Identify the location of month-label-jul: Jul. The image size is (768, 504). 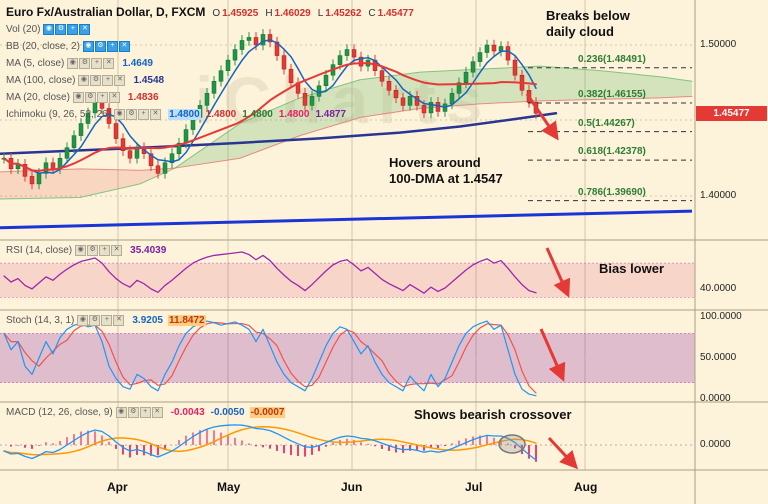
(474, 487).